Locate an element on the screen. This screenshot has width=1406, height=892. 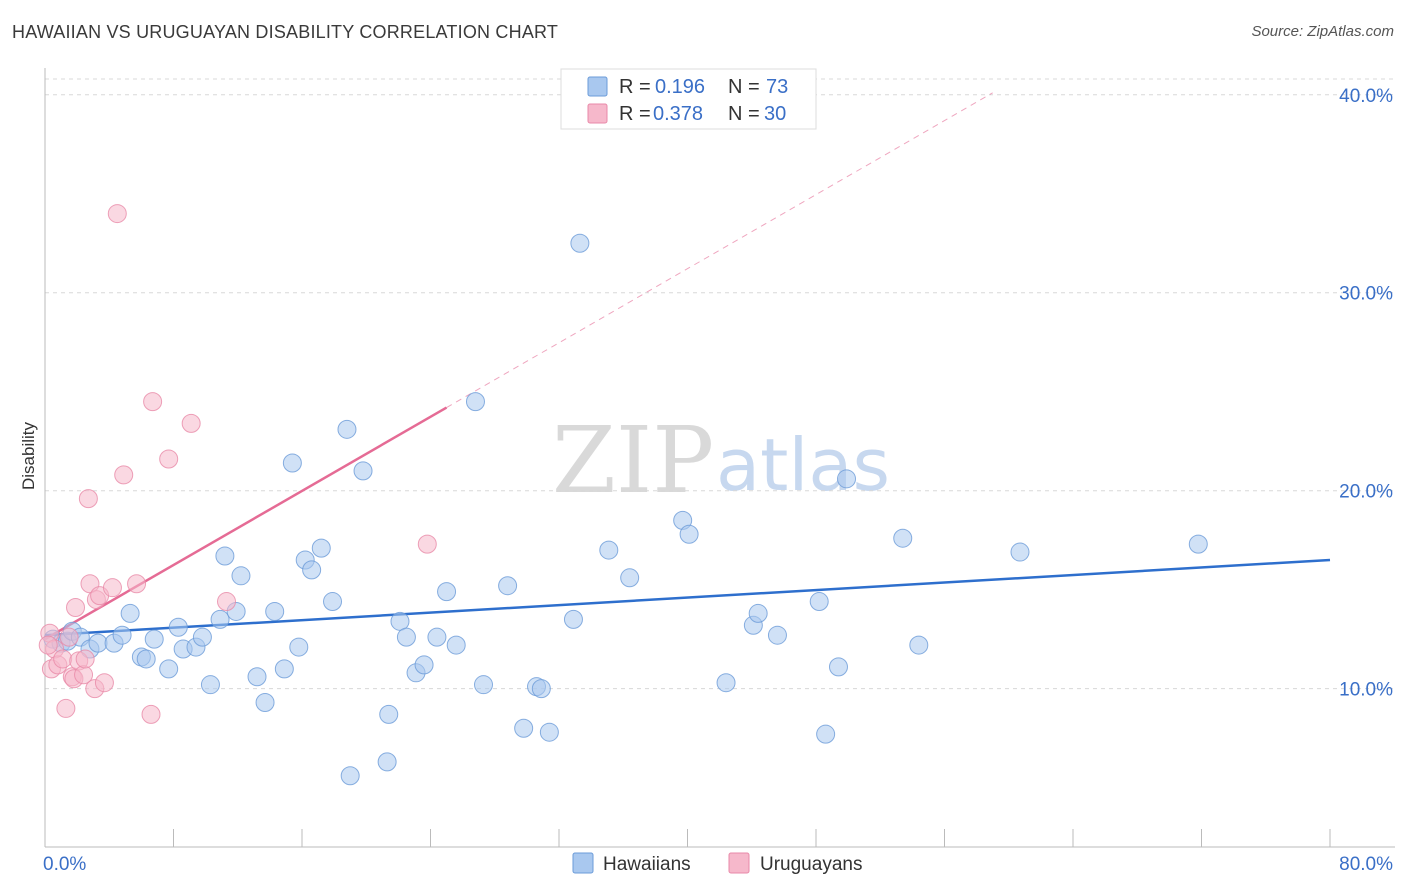
stats-legend-row-hawaiians: R = 0.196 N = 73 is located at coordinates (687, 87).